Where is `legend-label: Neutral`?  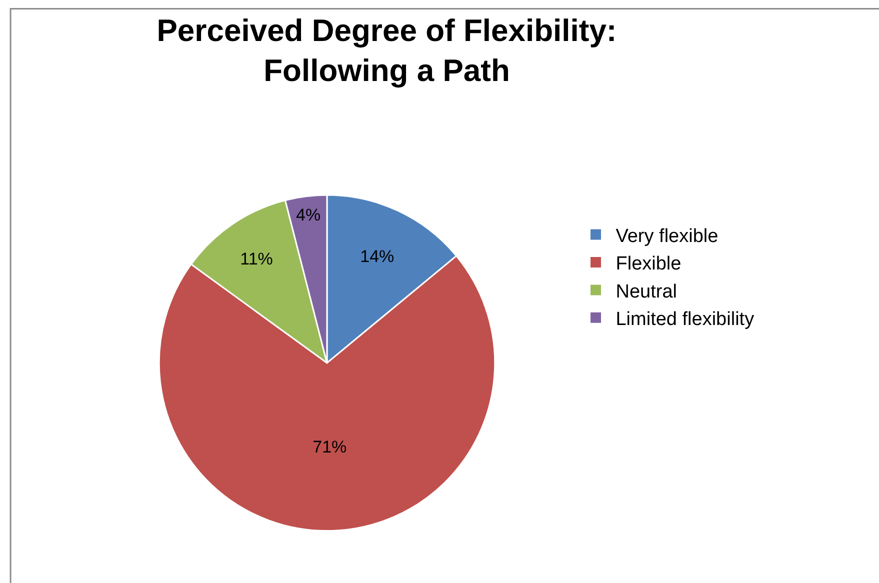 legend-label: Neutral is located at coordinates (646, 291).